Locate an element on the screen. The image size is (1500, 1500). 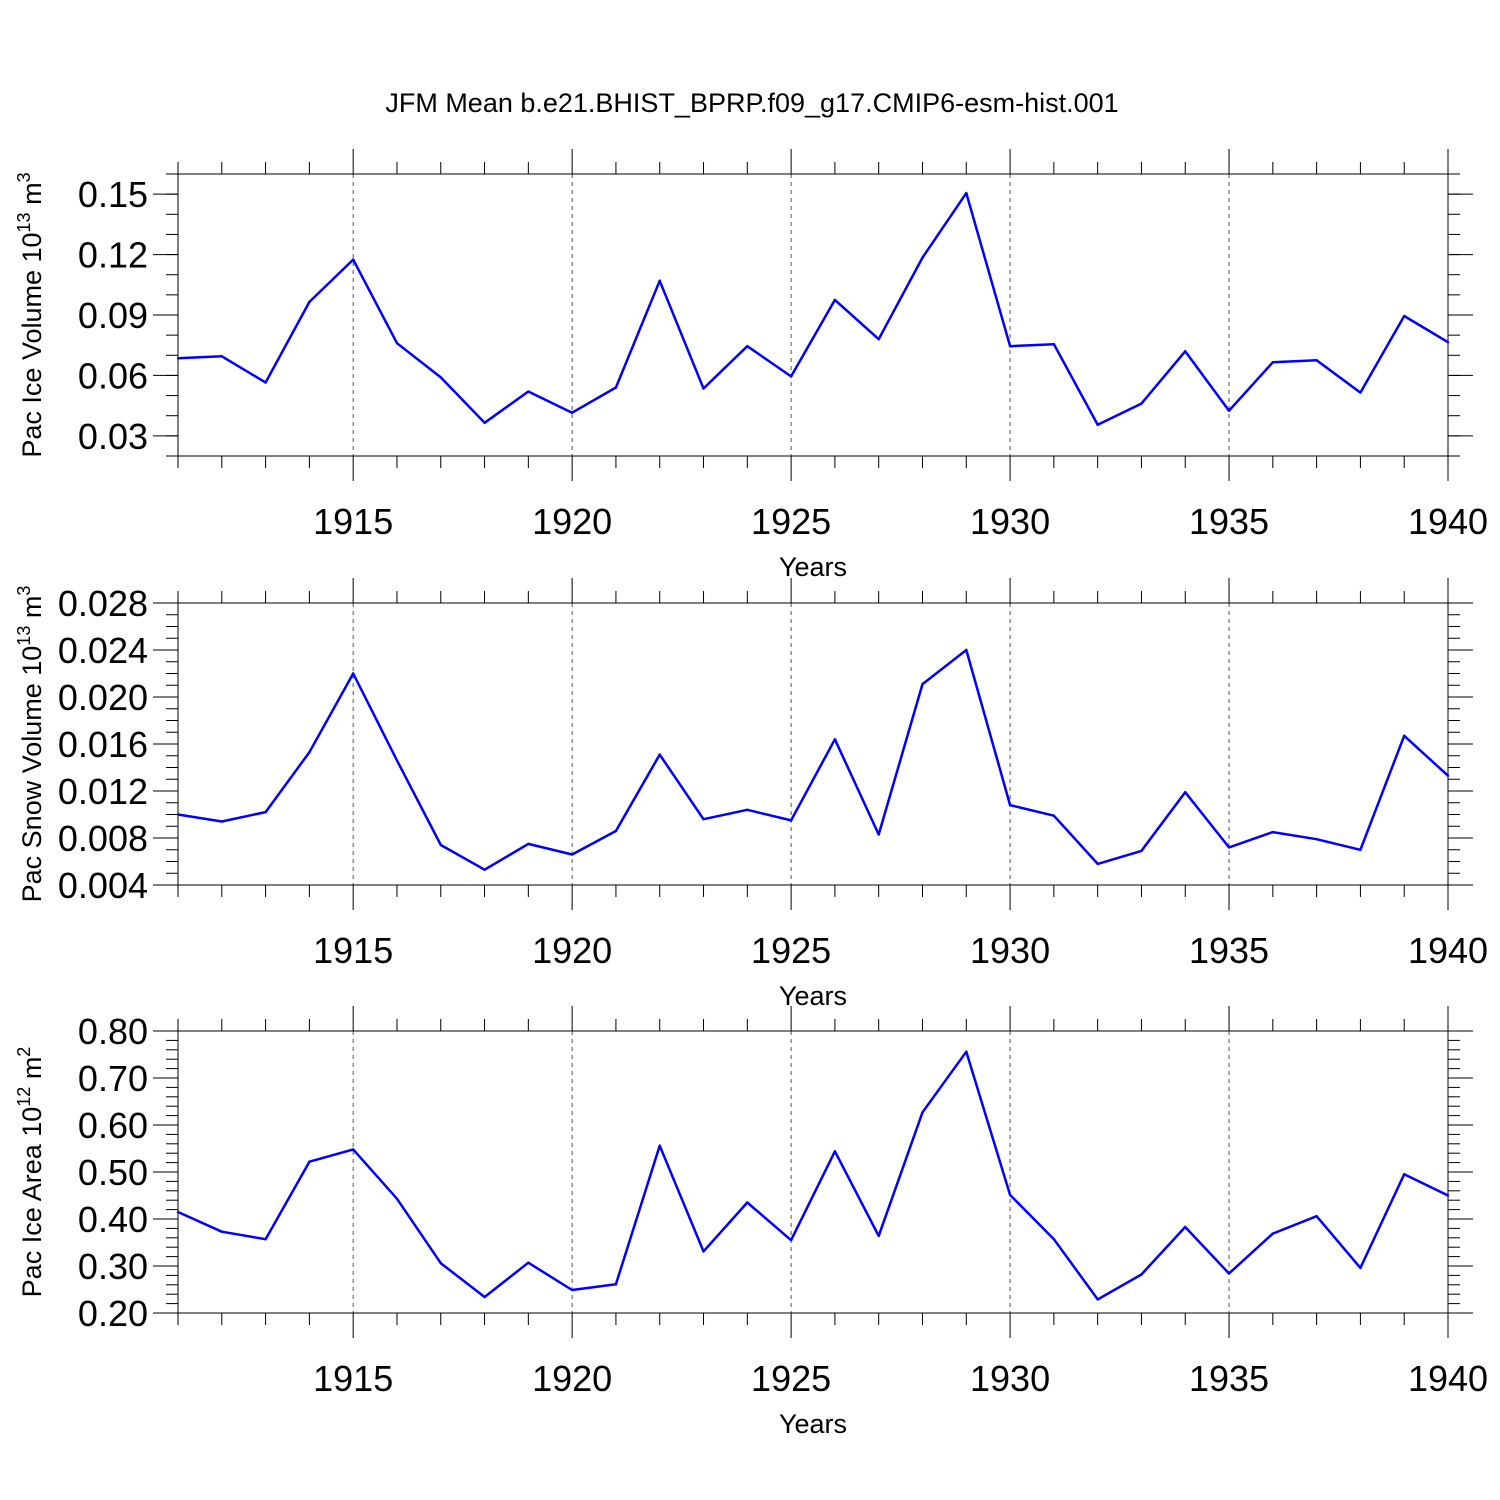
y-tick-label: 0.50 is located at coordinates (113, 1172).